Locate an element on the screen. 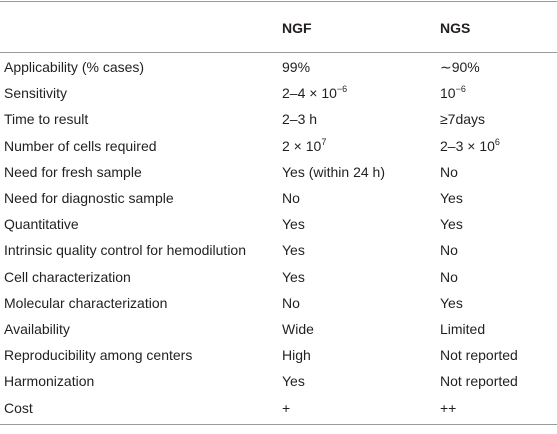 This screenshot has height=434, width=557. cell-text: 10 is located at coordinates (448, 93).